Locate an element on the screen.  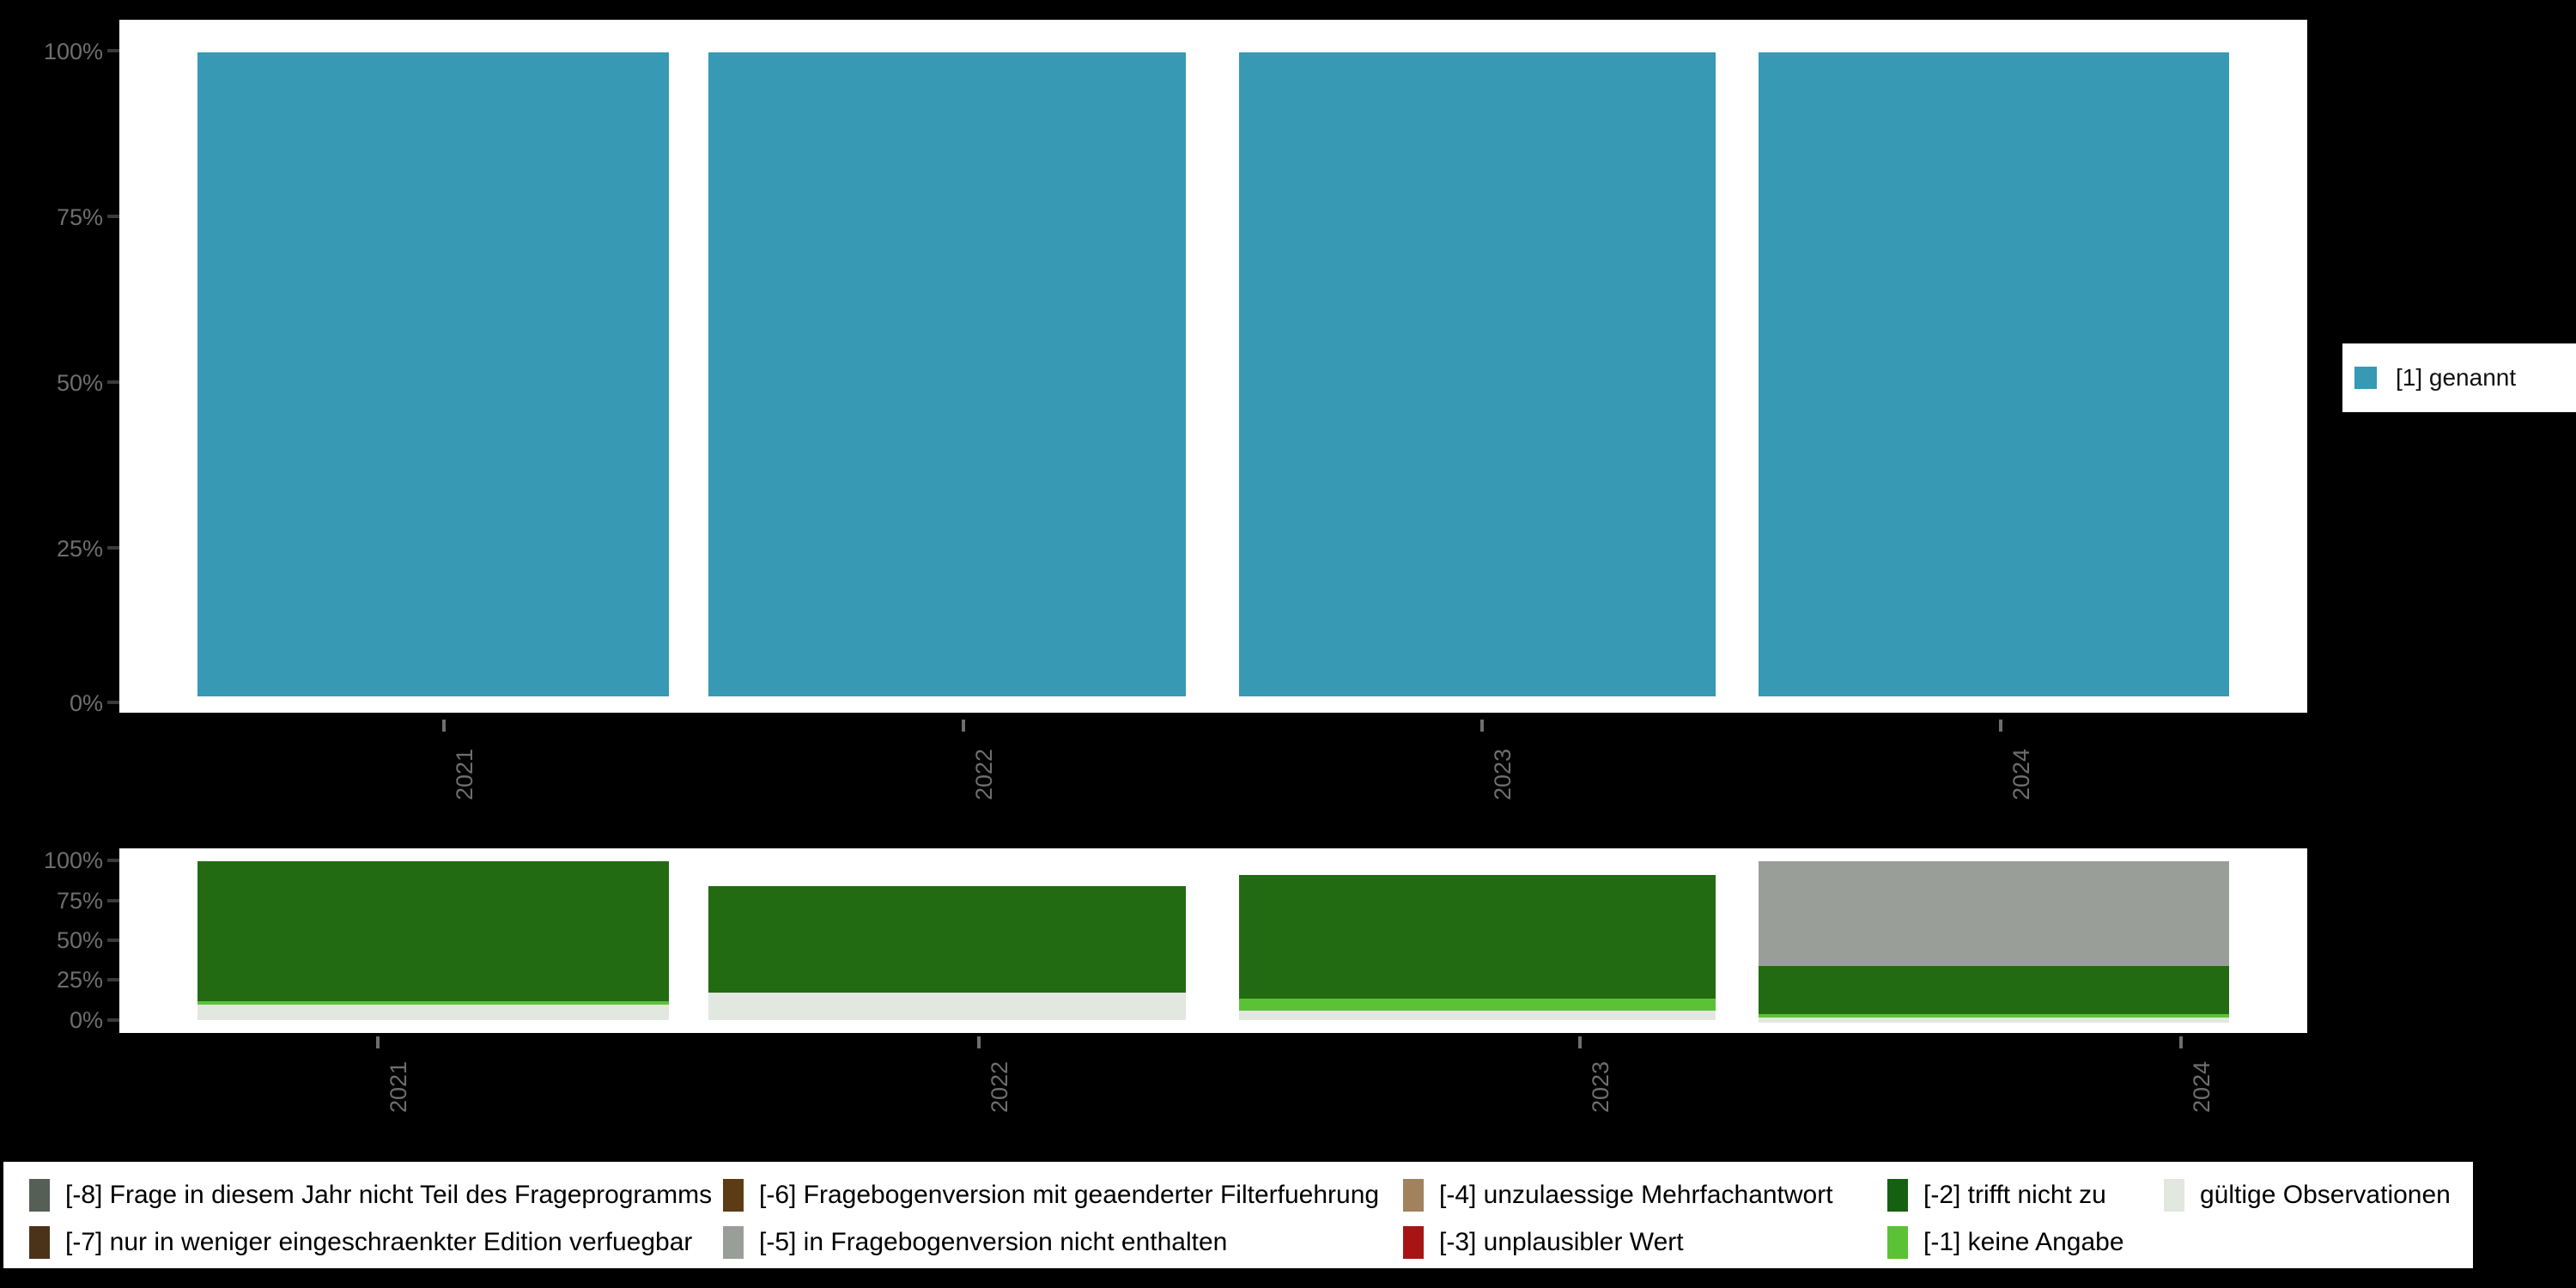
legend-label-valid-observations: gültige Observationen is located at coordinates (2325, 1195).